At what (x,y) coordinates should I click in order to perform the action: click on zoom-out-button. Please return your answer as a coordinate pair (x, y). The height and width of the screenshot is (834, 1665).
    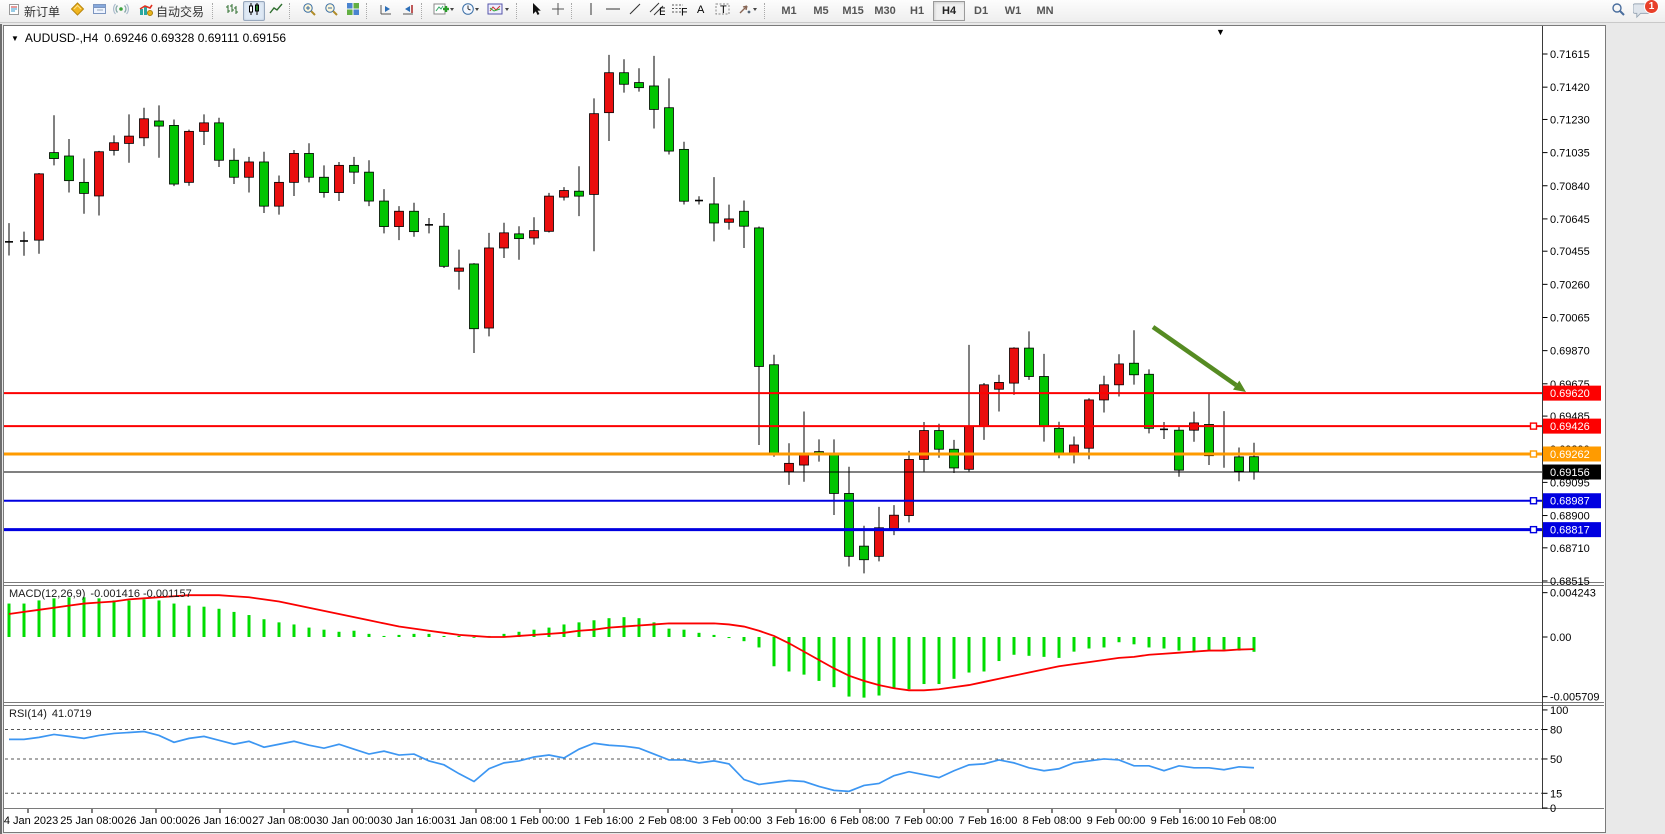
    Looking at the image, I should click on (331, 11).